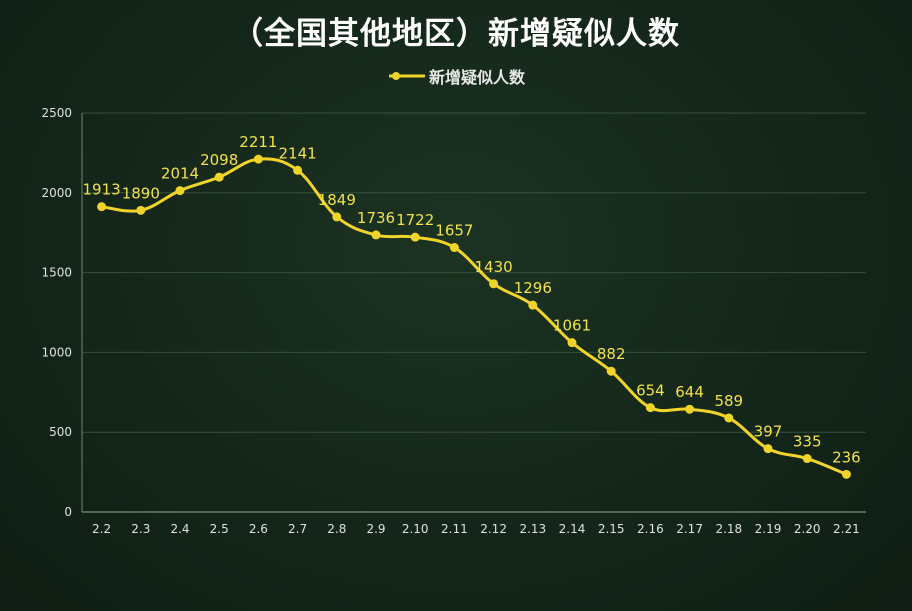 The image size is (912, 611). Describe the element at coordinates (846, 457) in the screenshot. I see `data-label: 236` at that location.